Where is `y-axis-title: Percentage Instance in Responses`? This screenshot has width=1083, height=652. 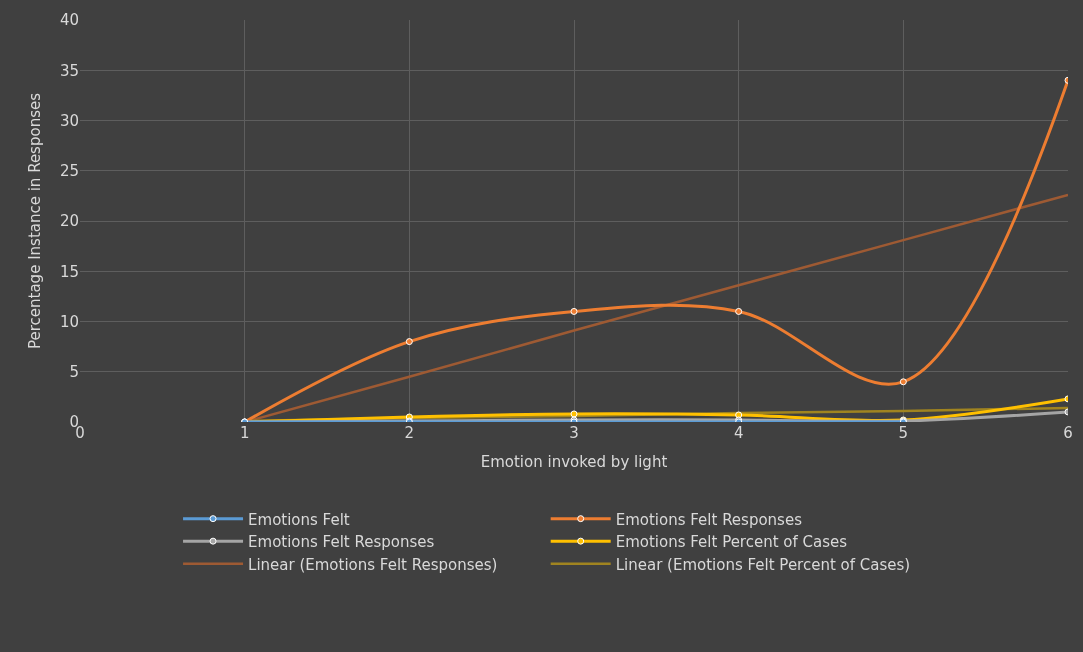
y-axis-title: Percentage Instance in Responses is located at coordinates (35, 221).